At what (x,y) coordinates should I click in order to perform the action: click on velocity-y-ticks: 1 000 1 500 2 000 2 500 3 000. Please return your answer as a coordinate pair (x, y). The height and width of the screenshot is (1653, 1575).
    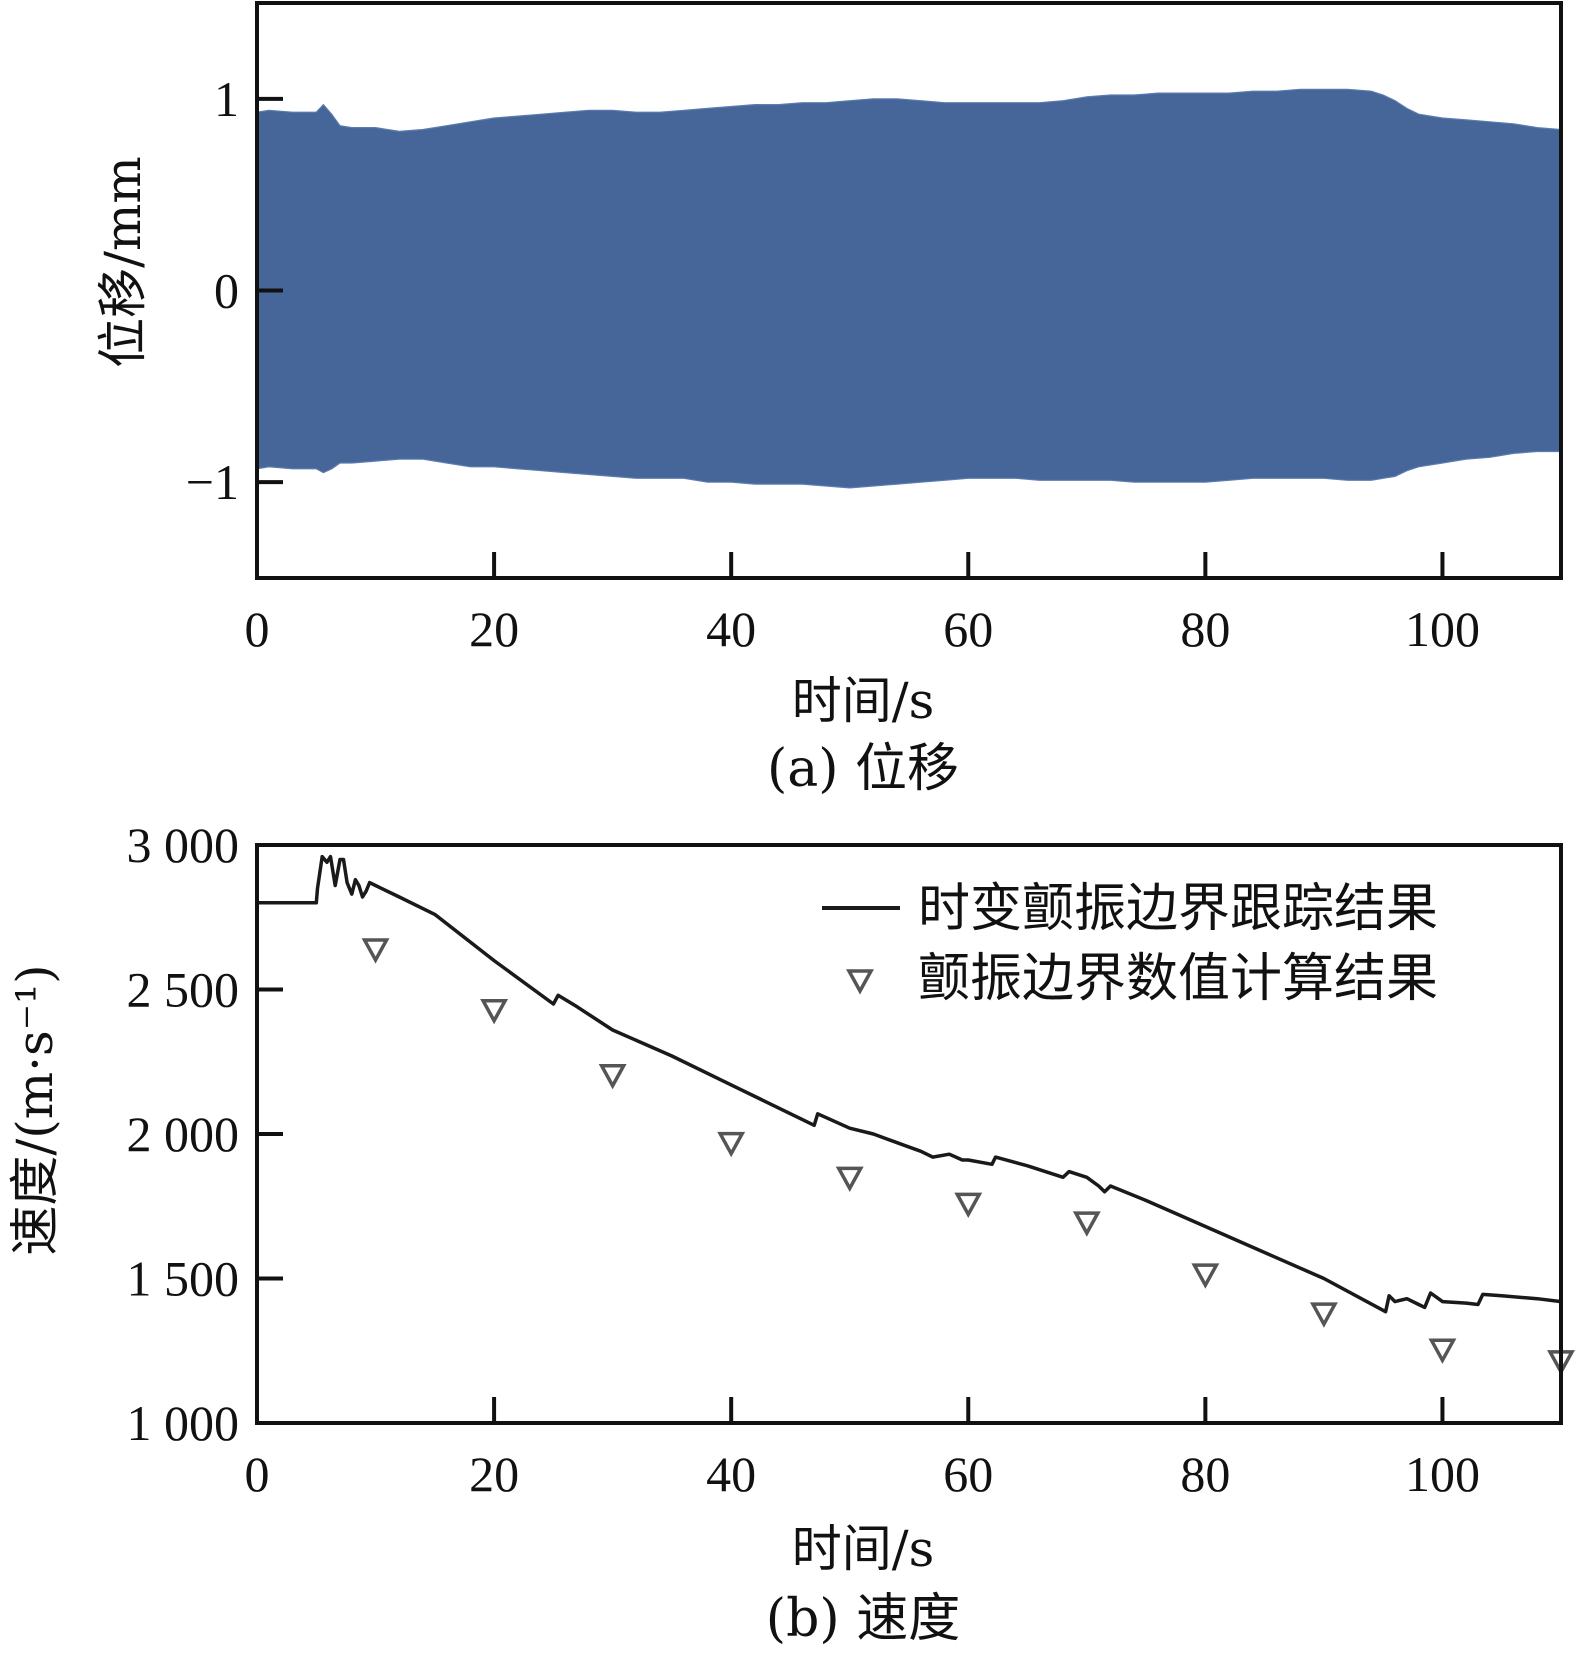
    Looking at the image, I should click on (205, 1134).